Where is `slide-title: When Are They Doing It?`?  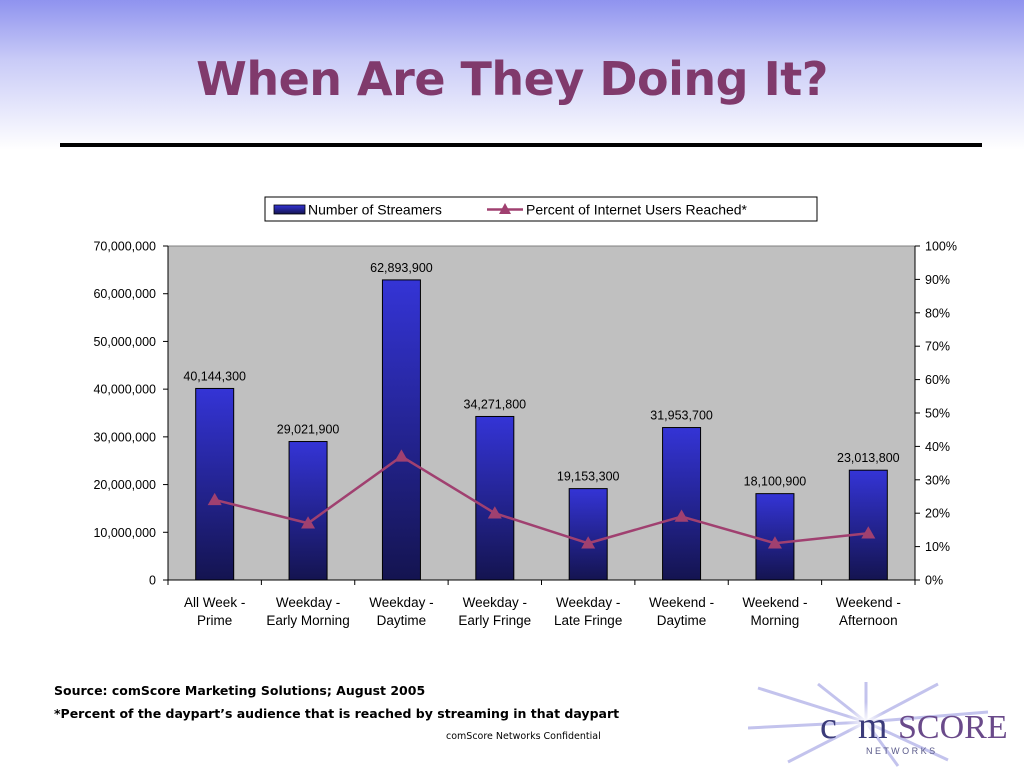
slide-title: When Are They Doing It? is located at coordinates (512, 79).